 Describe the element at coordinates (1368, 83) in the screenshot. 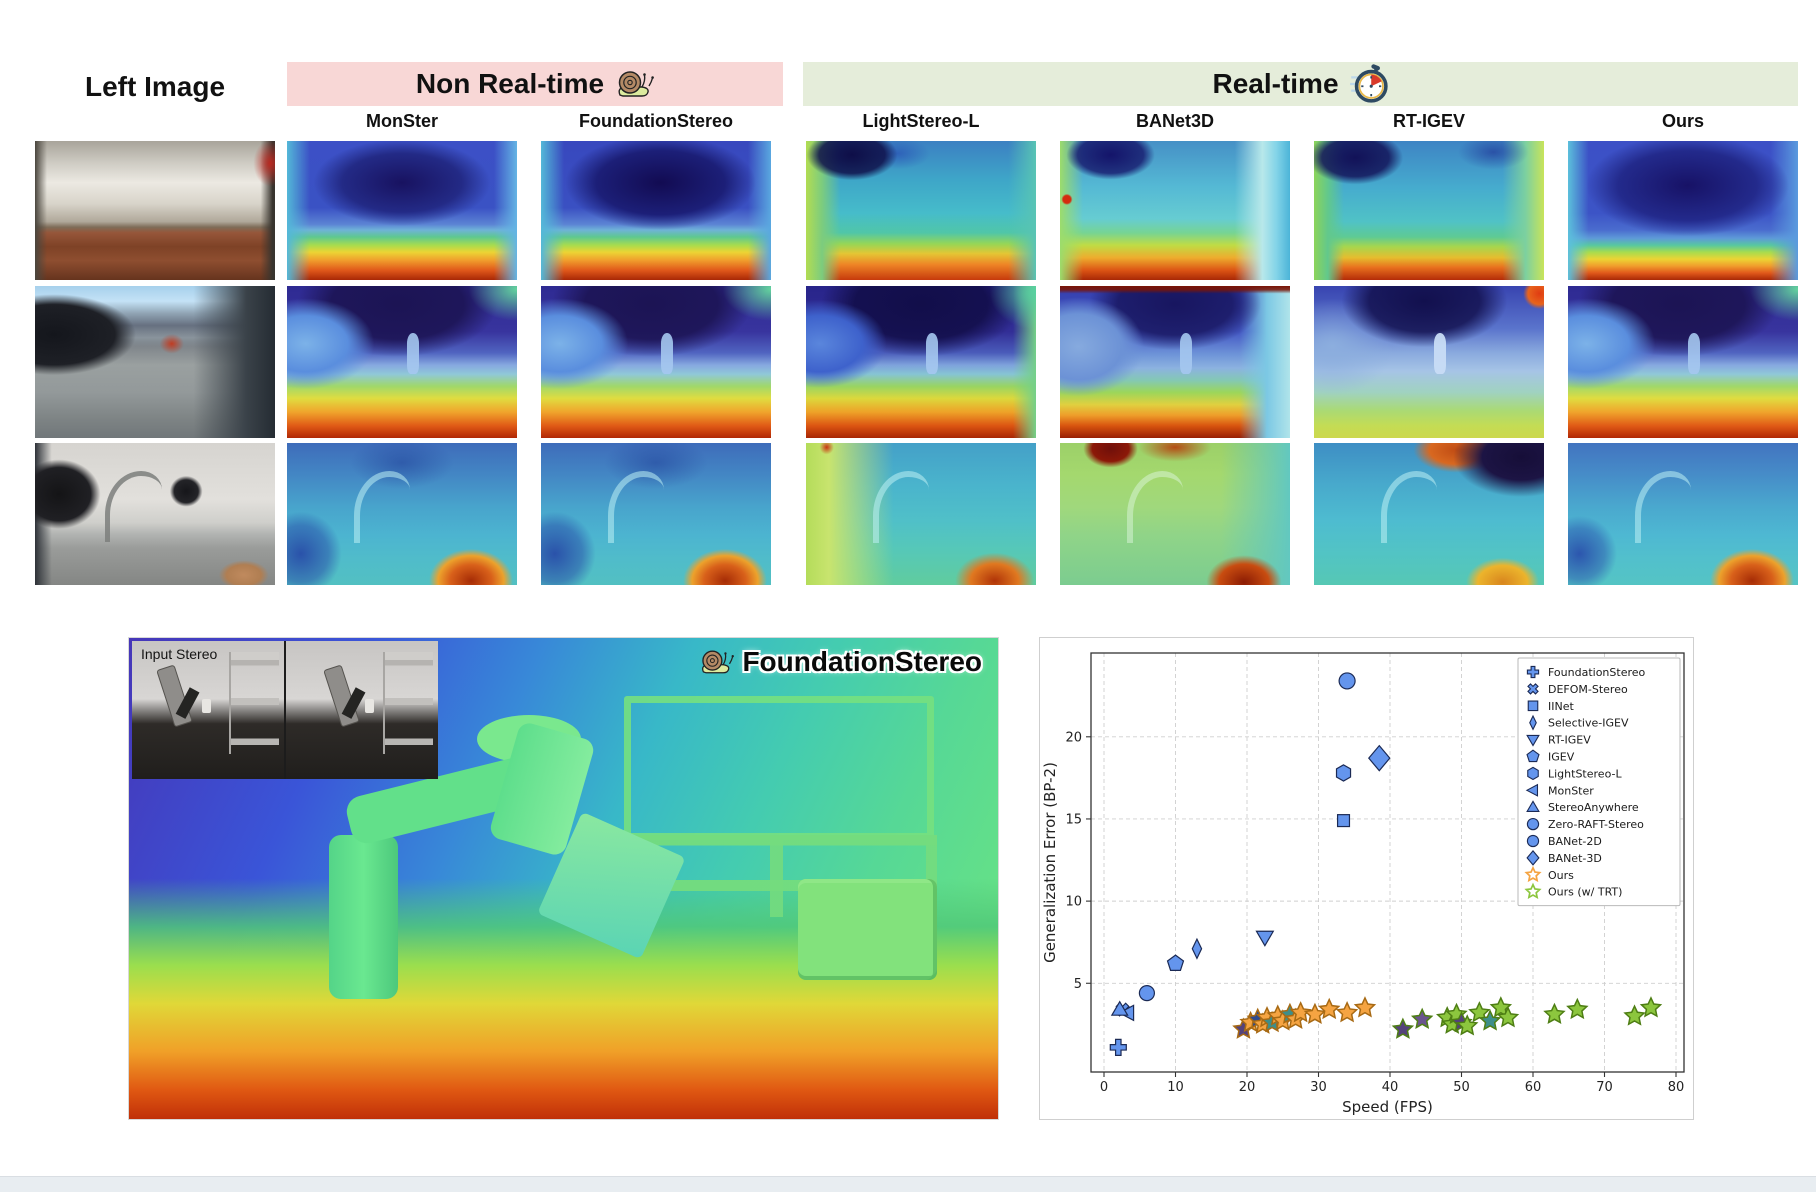

I see `stopwatch-icon` at that location.